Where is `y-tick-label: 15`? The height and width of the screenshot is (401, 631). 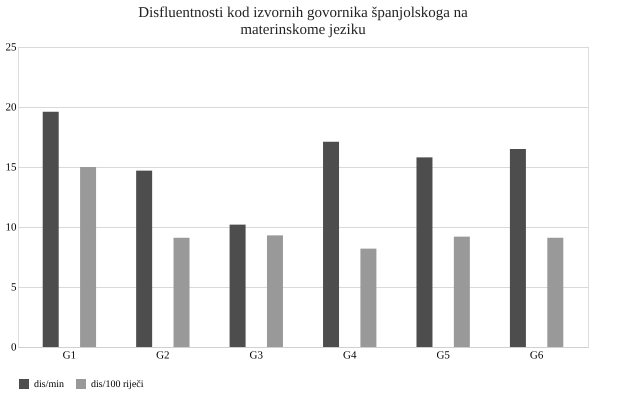 y-tick-label: 15 is located at coordinates (11, 168).